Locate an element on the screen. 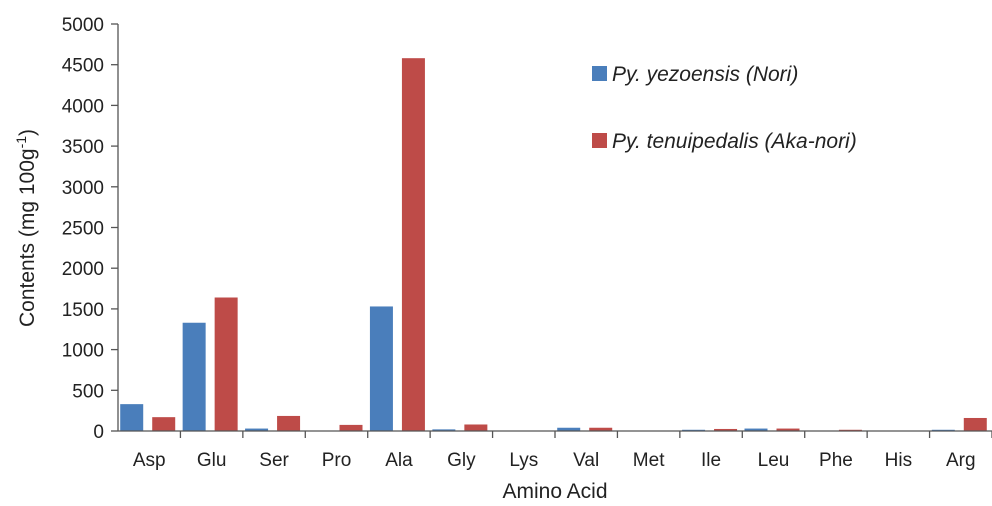 This screenshot has width=992, height=506. bar-series-2-leu is located at coordinates (788, 429).